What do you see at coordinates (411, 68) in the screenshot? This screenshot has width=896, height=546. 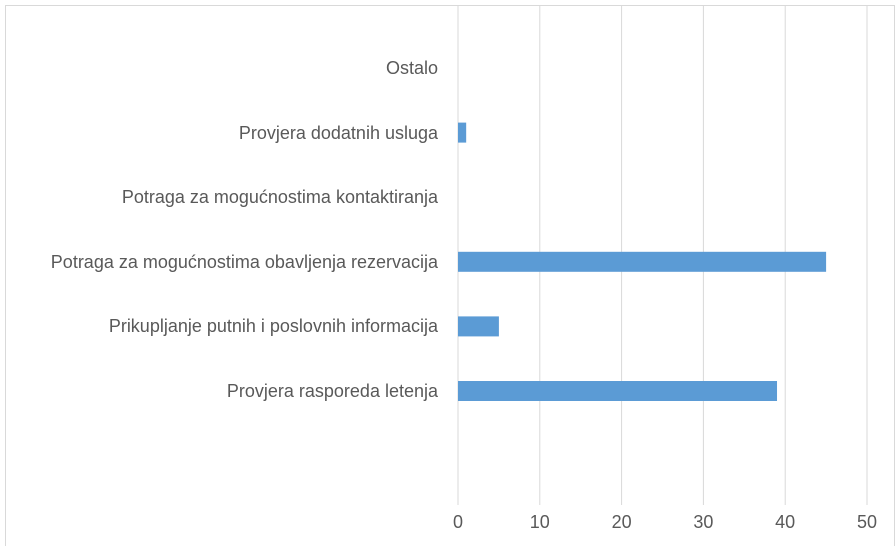 I see `y-tick-label: Ostalo` at bounding box center [411, 68].